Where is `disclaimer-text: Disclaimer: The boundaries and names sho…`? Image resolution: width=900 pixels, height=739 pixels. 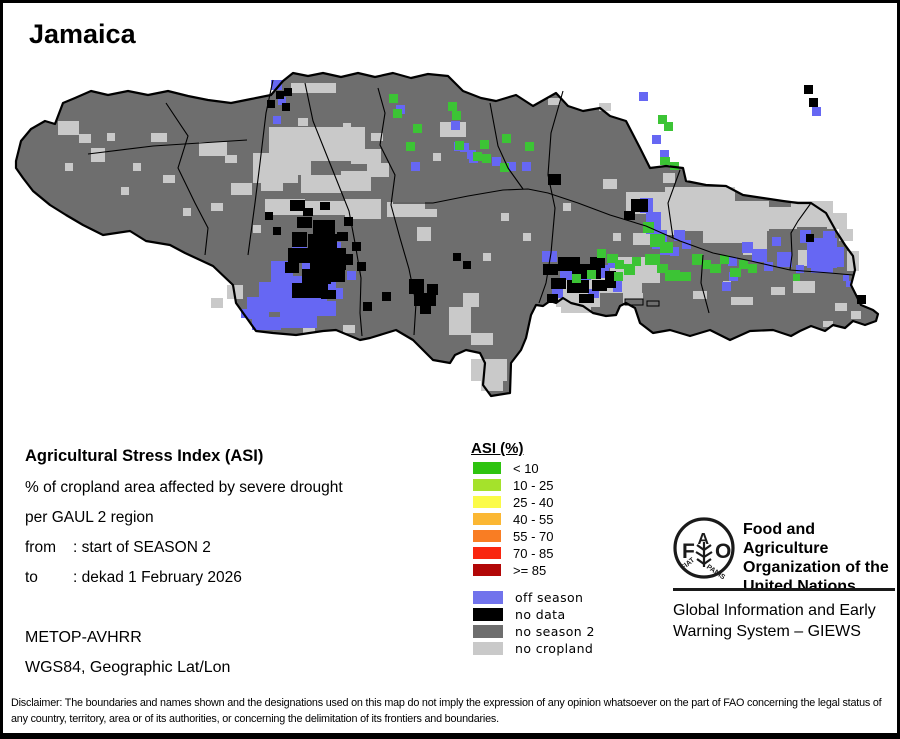
disclaimer-text: Disclaimer: The boundaries and names sho… is located at coordinates (446, 711).